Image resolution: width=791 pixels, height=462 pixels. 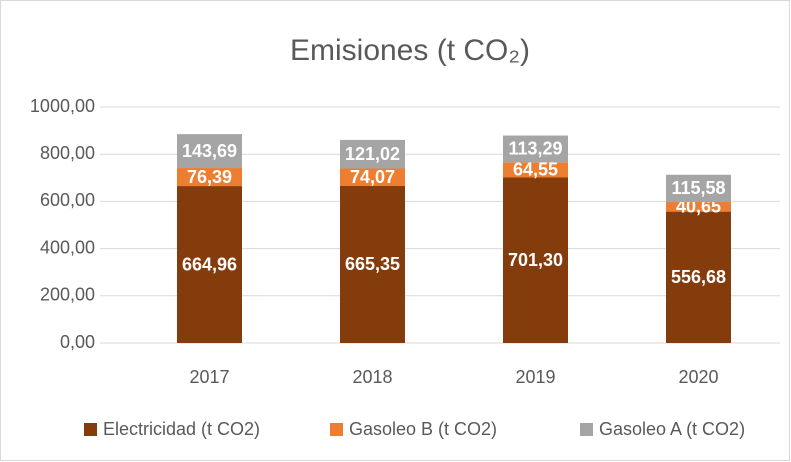 What do you see at coordinates (698, 377) in the screenshot?
I see `x-tick-label: 2020` at bounding box center [698, 377].